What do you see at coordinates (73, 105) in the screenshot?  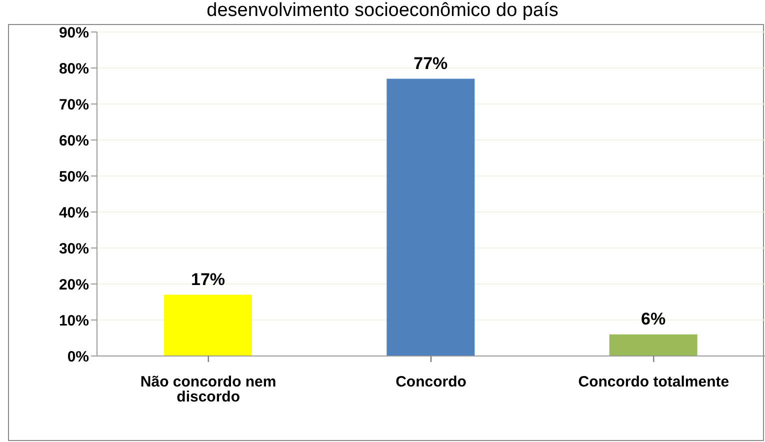 I see `y-tick-label: 70%` at bounding box center [73, 105].